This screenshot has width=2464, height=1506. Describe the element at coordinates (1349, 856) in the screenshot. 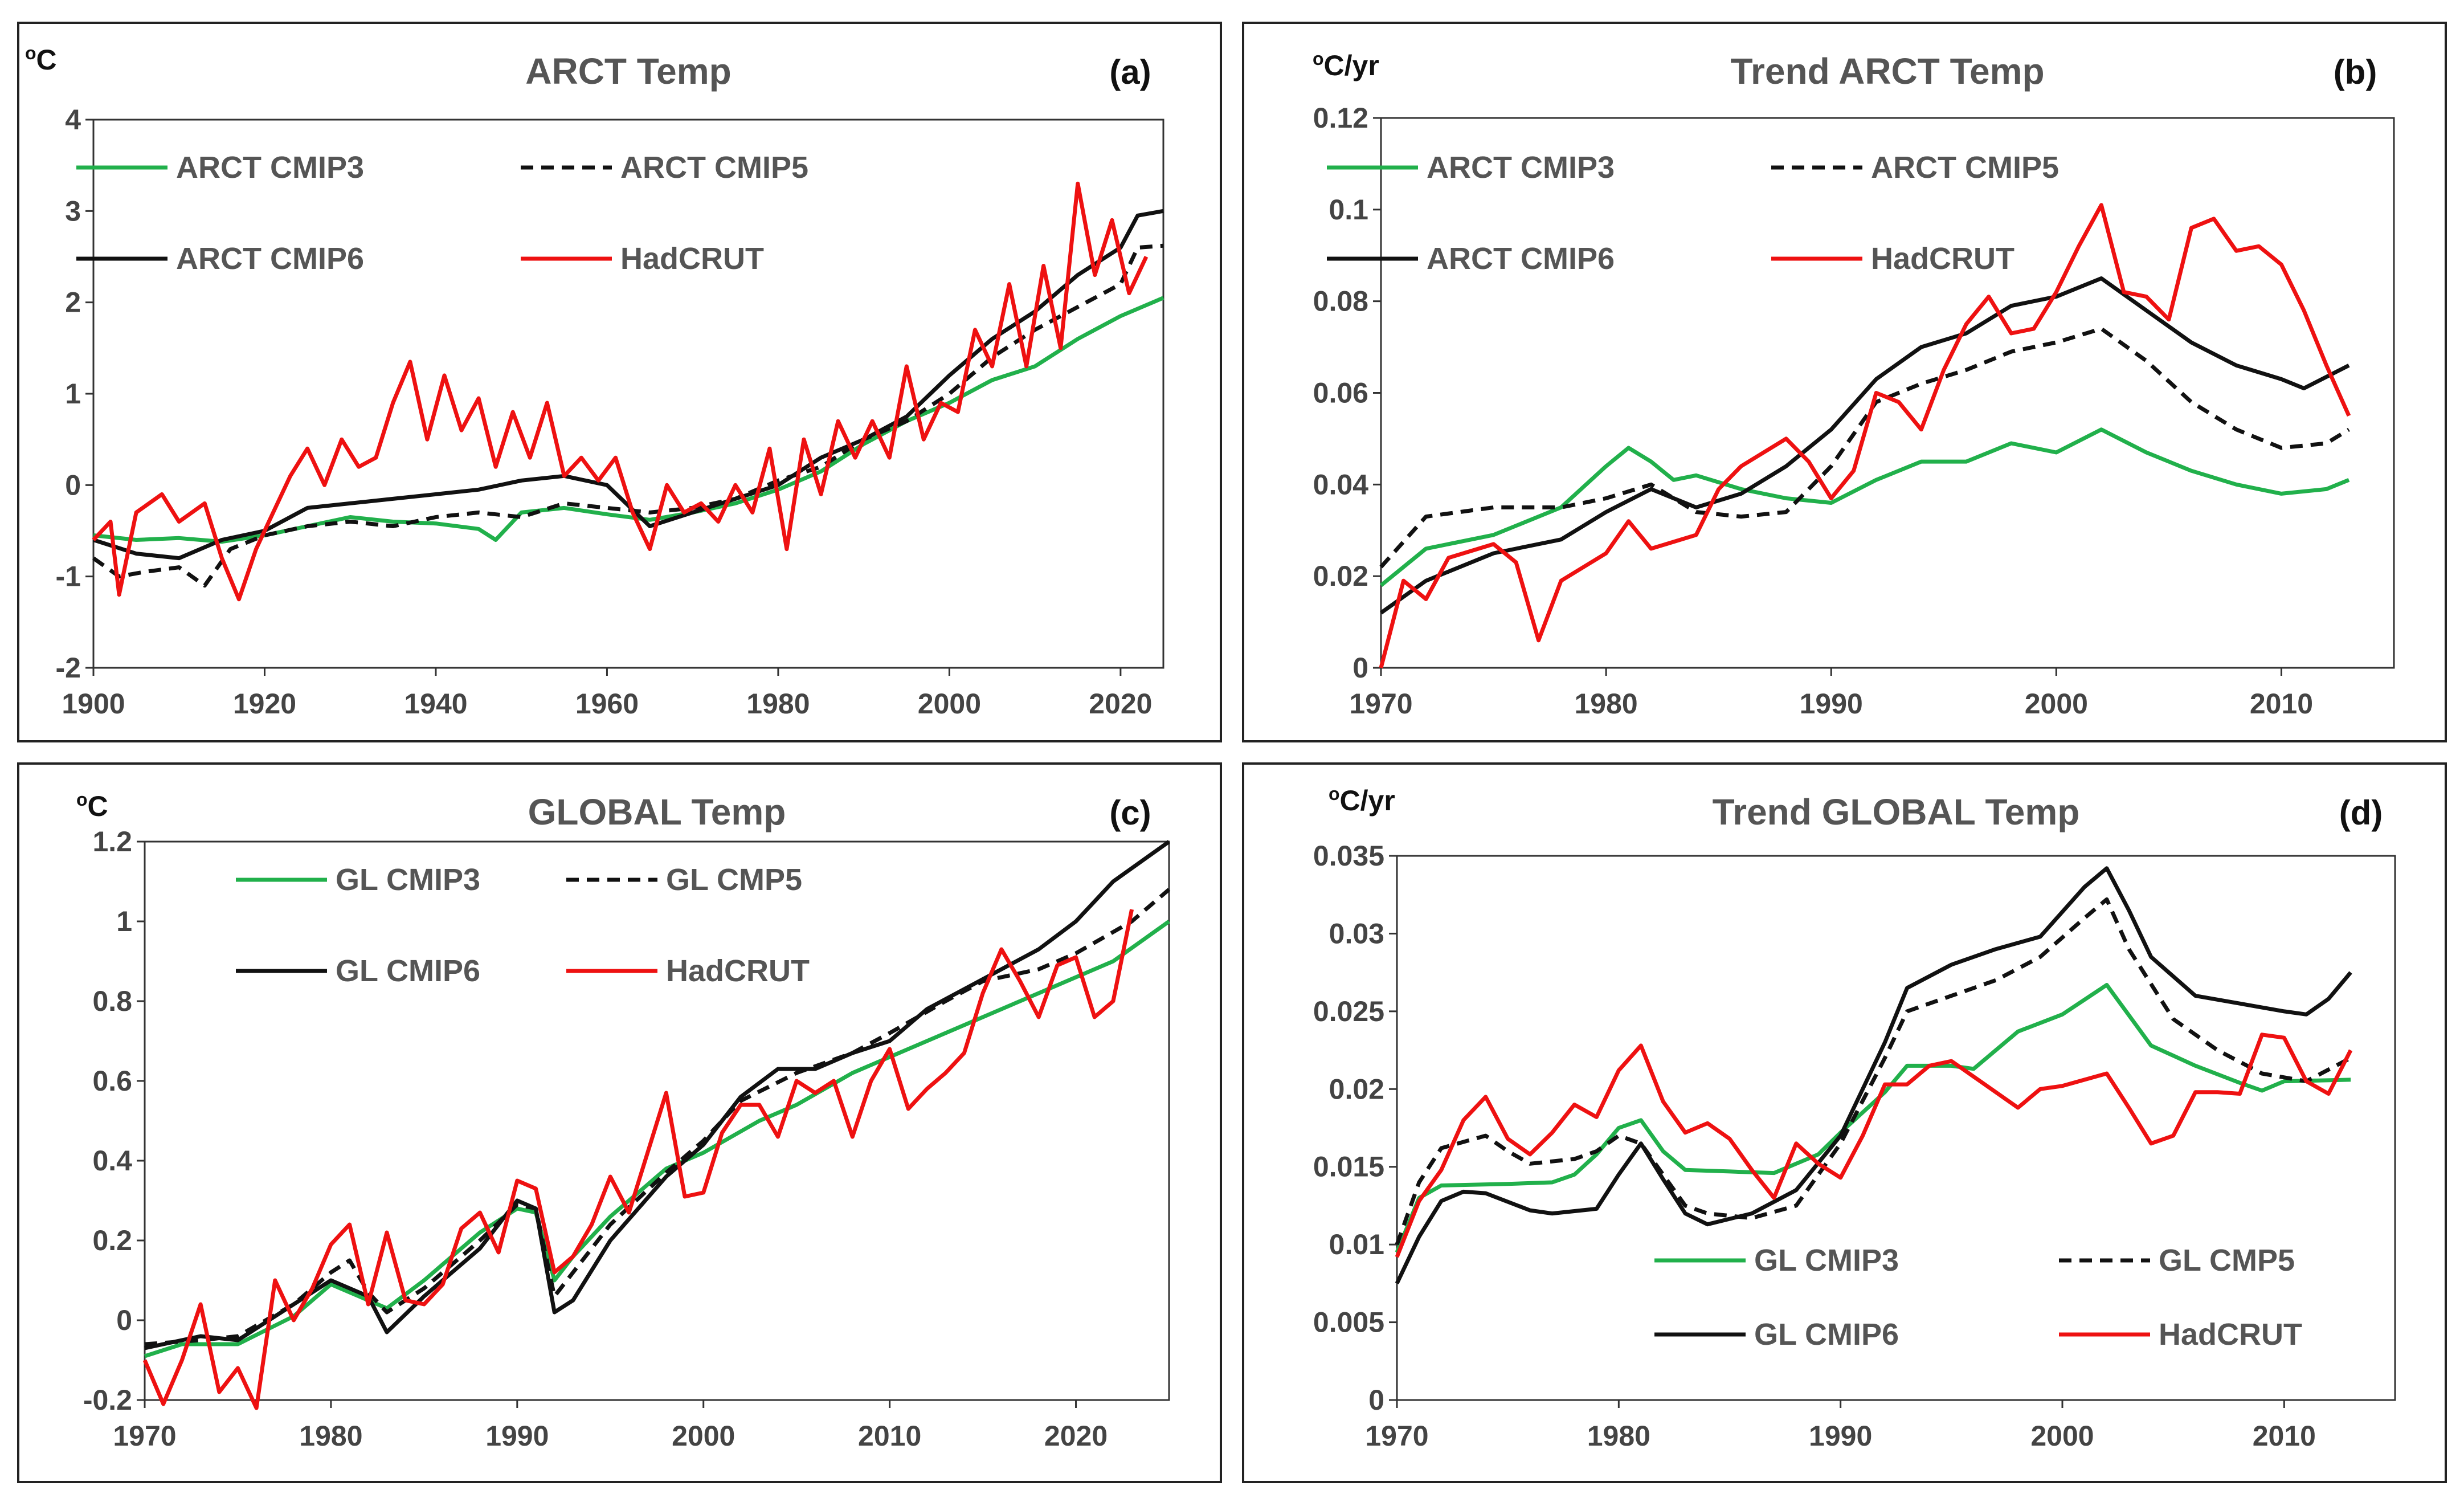

I see `y-tick-label: 0.035` at that location.